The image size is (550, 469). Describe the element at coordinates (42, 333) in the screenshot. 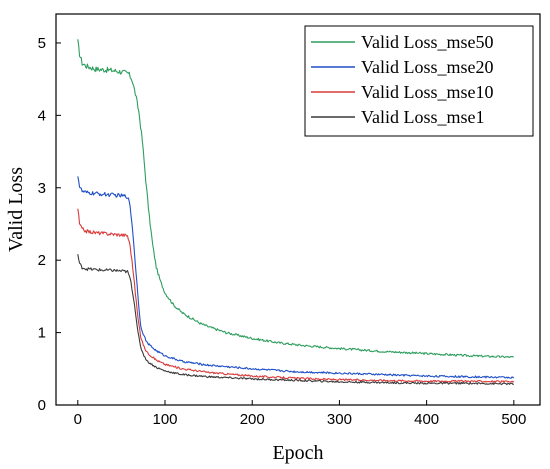

I see `y-tick-label: 1` at that location.